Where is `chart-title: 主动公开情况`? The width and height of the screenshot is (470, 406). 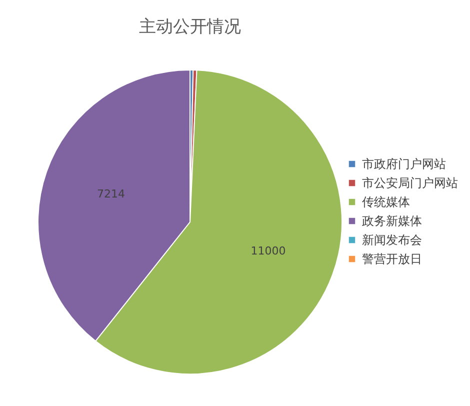 chart-title: 主动公开情况 is located at coordinates (190, 27).